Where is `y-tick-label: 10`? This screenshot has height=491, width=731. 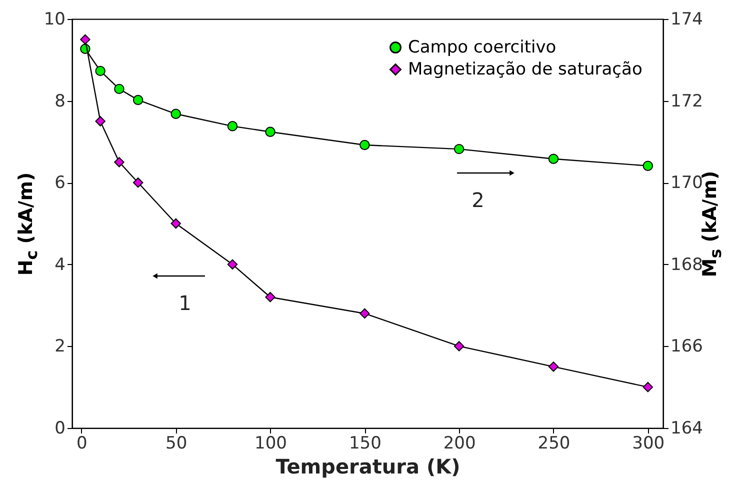
y-tick-label: 10 is located at coordinates (55, 20).